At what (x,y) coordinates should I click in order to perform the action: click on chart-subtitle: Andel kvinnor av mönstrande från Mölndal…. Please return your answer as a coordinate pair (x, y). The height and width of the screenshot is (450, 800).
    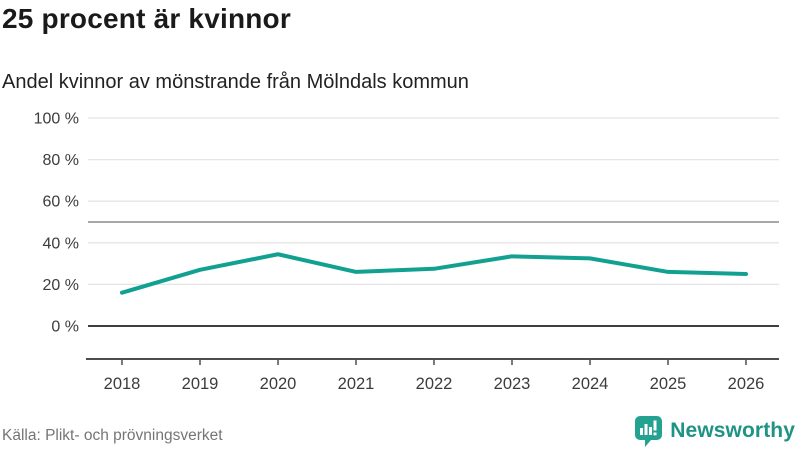
    Looking at the image, I should click on (235, 82).